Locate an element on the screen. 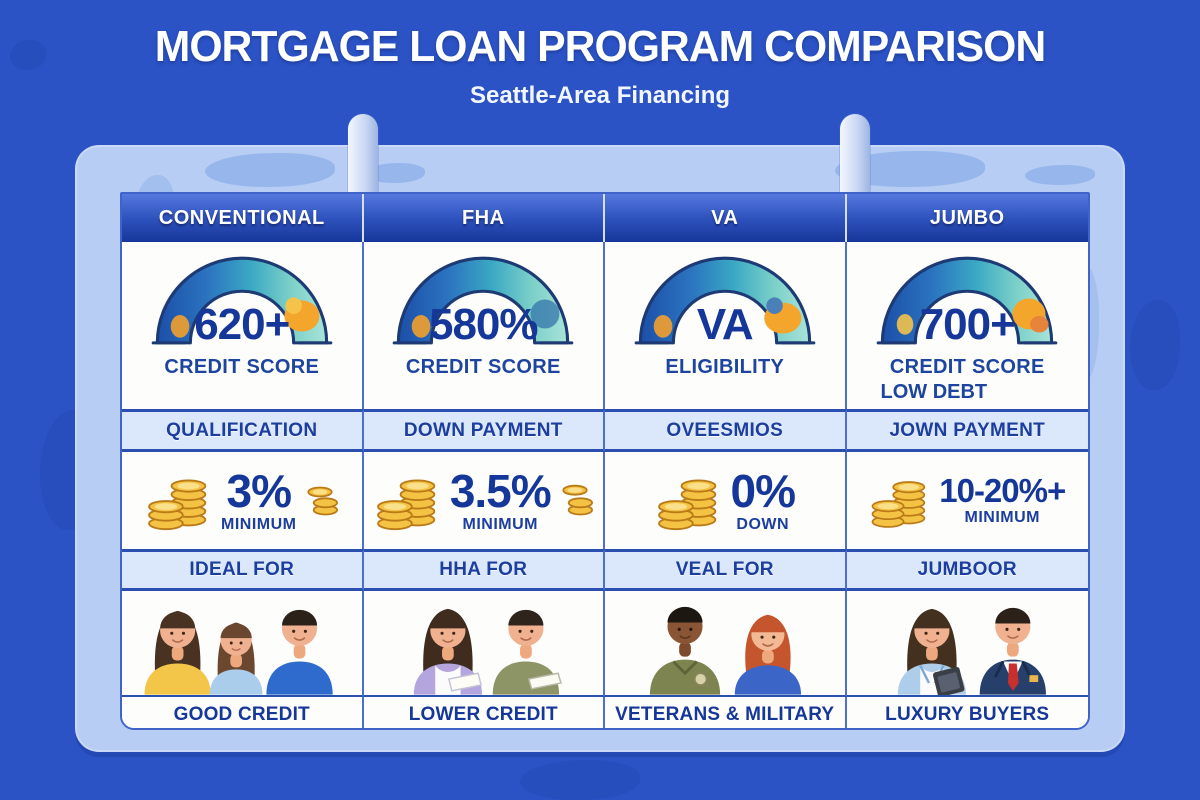 Image resolution: width=1200 pixels, height=800 pixels. down-payment-va: 0% DOWN is located at coordinates (726, 500).